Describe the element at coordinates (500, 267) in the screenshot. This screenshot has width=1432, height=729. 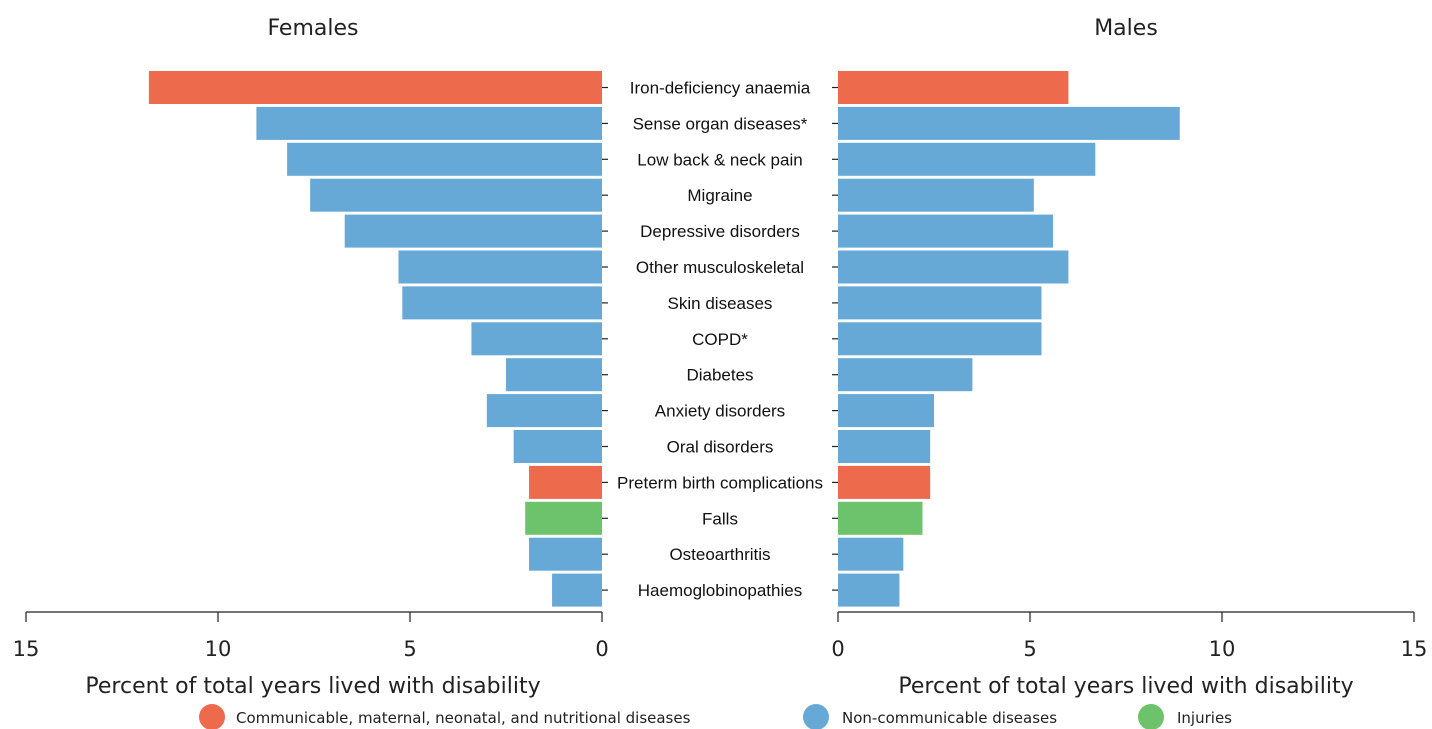
I see `bar-females-other-musculoskeletal` at that location.